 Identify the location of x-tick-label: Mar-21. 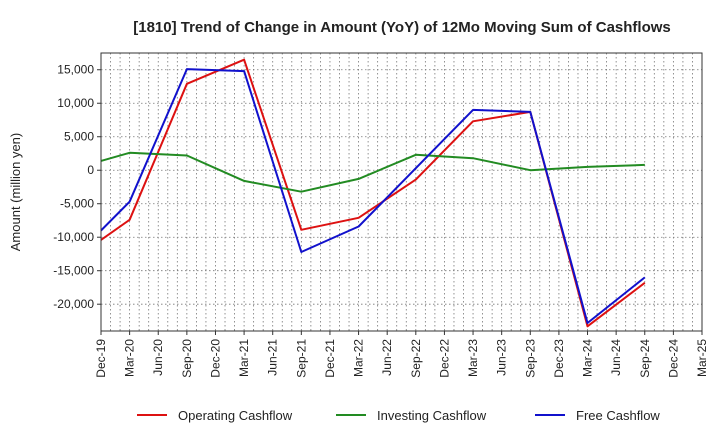
(244, 358).